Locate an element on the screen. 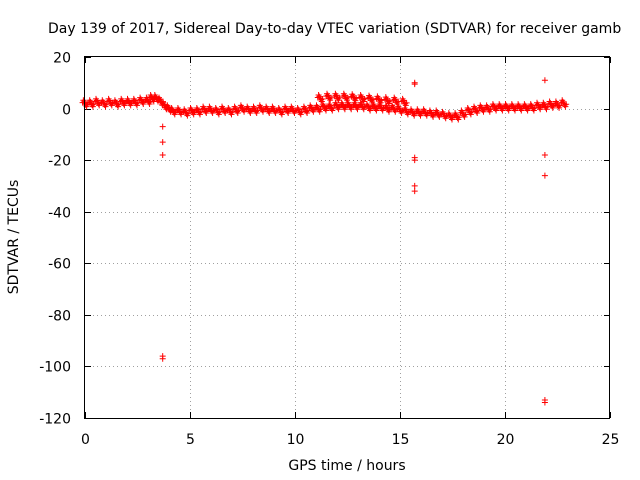 The width and height of the screenshot is (640, 480). y-tick-label: 0 is located at coordinates (66, 111).